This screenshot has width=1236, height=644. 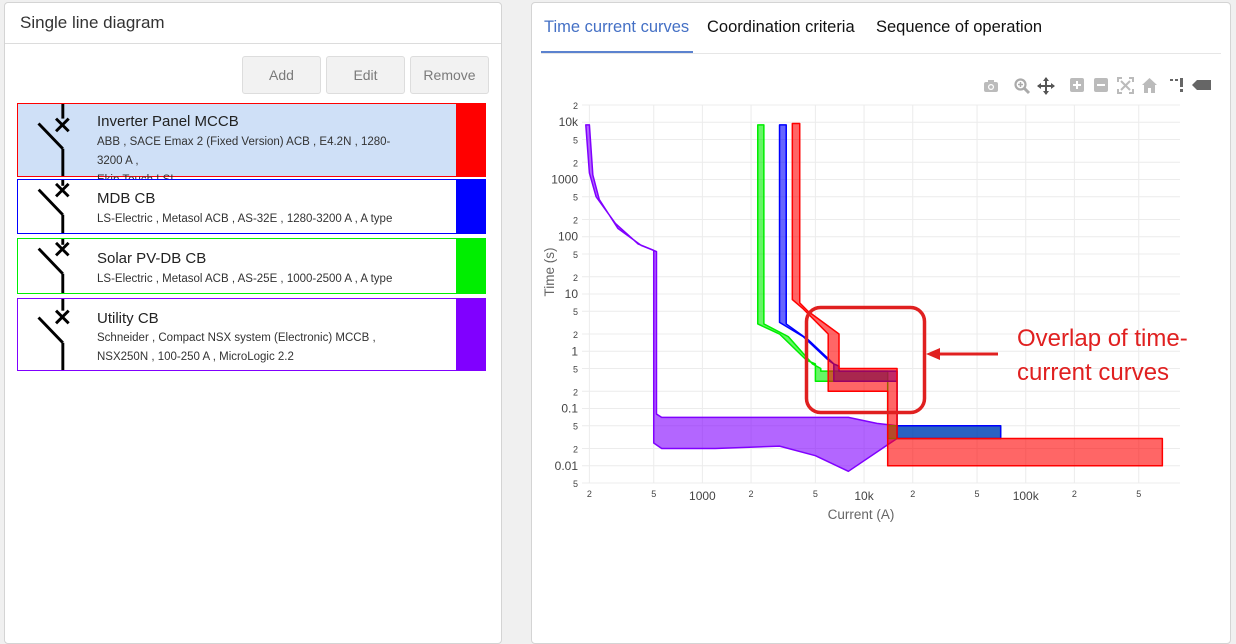 What do you see at coordinates (253, 23) in the screenshot?
I see `panel-header: Single line diagram` at bounding box center [253, 23].